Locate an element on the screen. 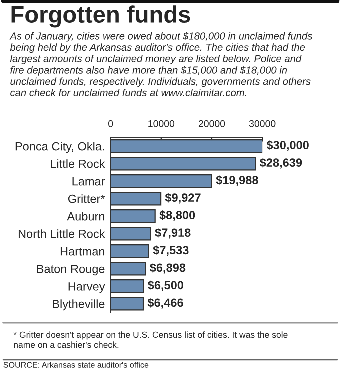 The image size is (341, 379). y-tick-label: Little Rock is located at coordinates (78, 164).